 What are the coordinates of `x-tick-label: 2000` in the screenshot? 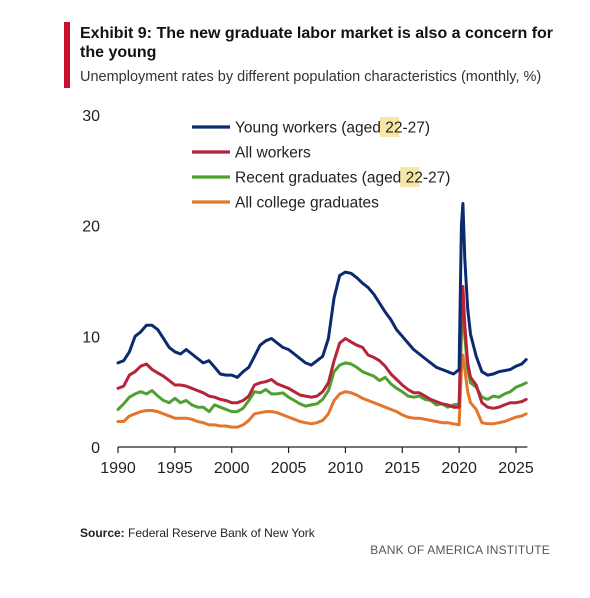 It's located at (232, 468).